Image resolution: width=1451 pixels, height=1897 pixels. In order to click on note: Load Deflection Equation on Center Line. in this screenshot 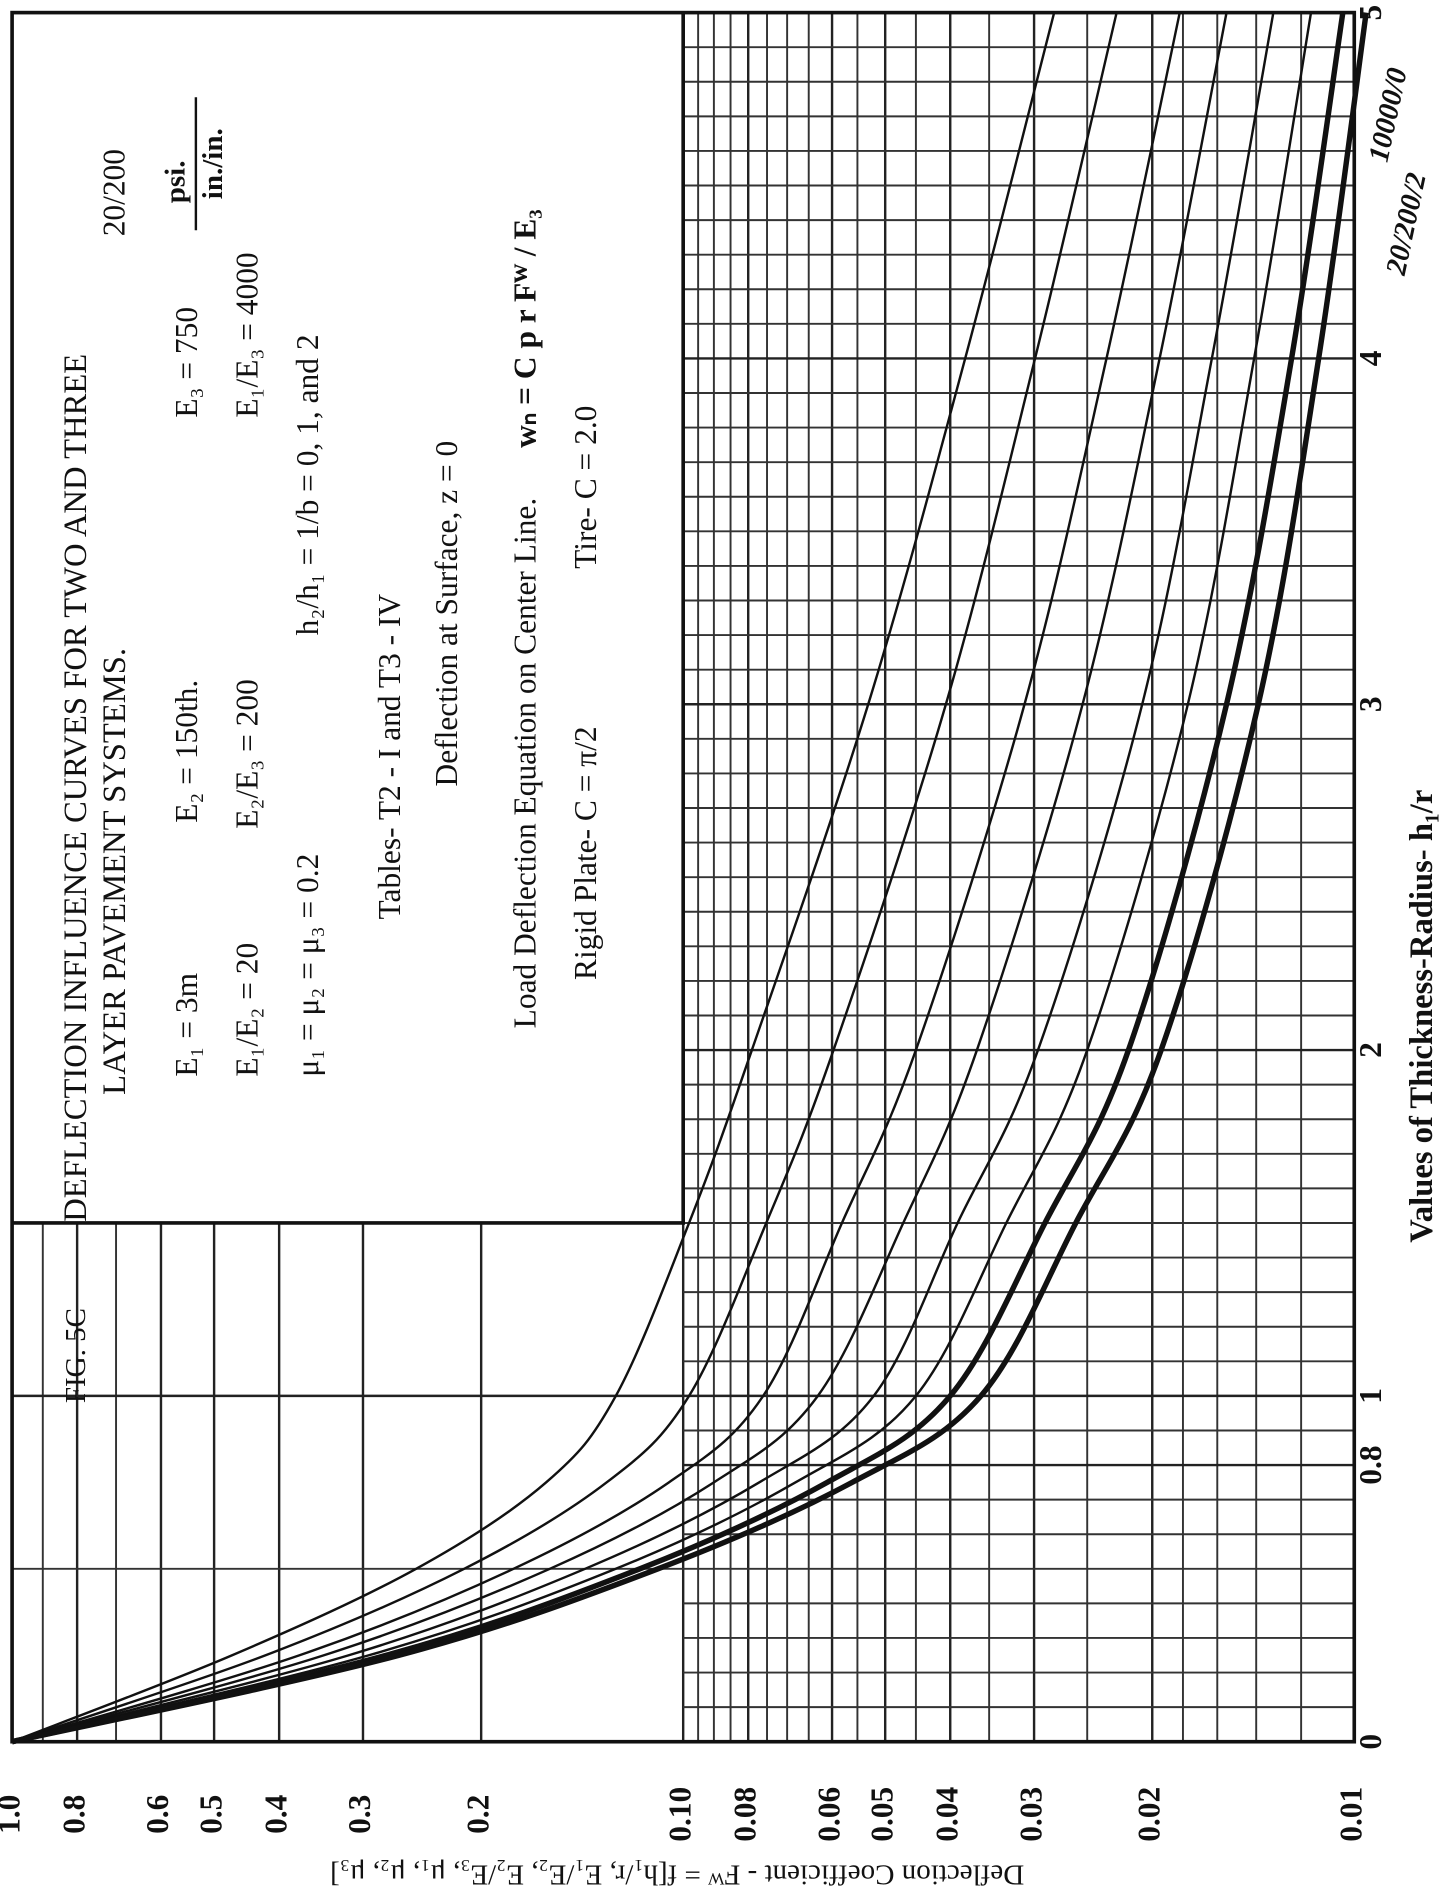, I will do `click(525, 763)`.